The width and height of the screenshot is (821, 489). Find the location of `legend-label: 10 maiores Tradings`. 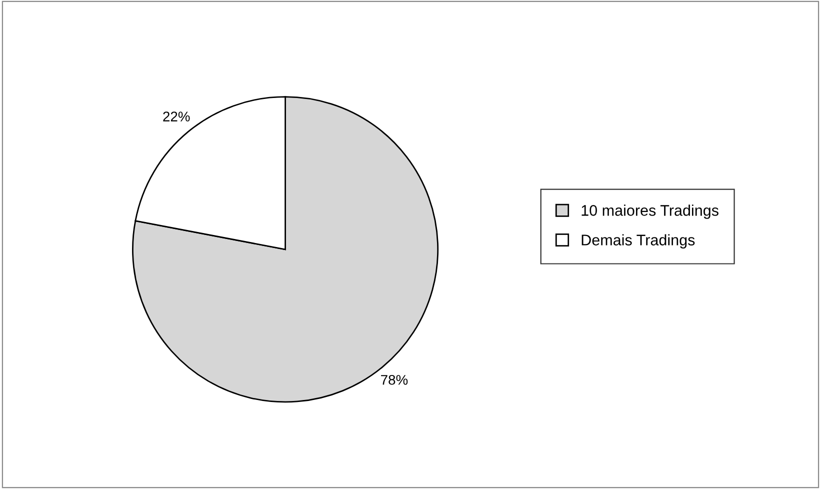

legend-label: 10 maiores Tradings is located at coordinates (650, 211).